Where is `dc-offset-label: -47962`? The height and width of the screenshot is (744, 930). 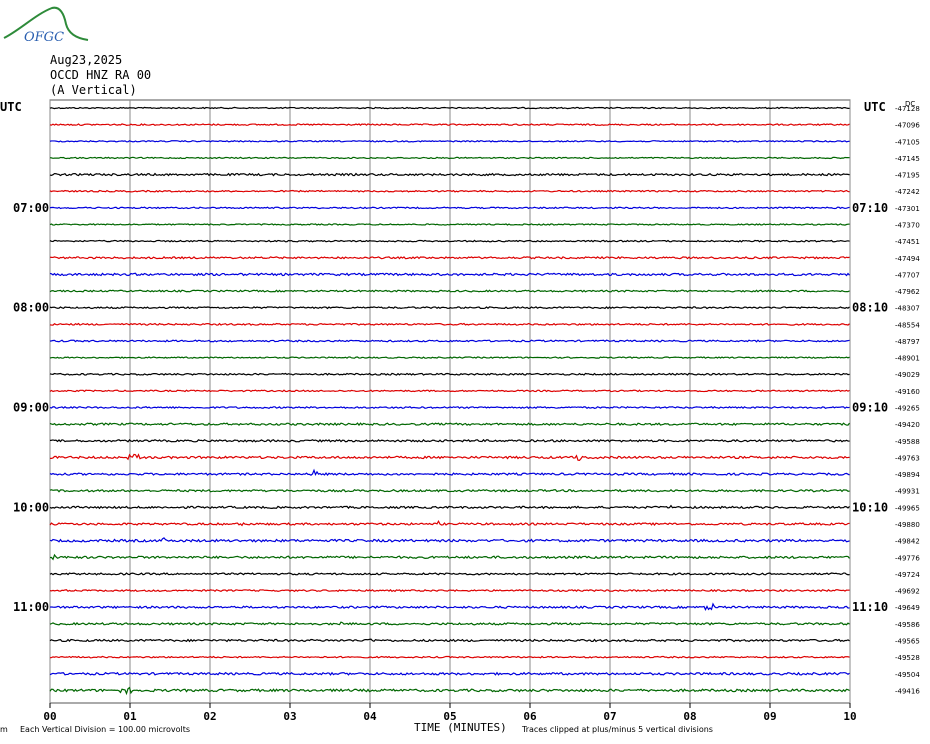
dc-offset-label: -47962 is located at coordinates (907, 292).